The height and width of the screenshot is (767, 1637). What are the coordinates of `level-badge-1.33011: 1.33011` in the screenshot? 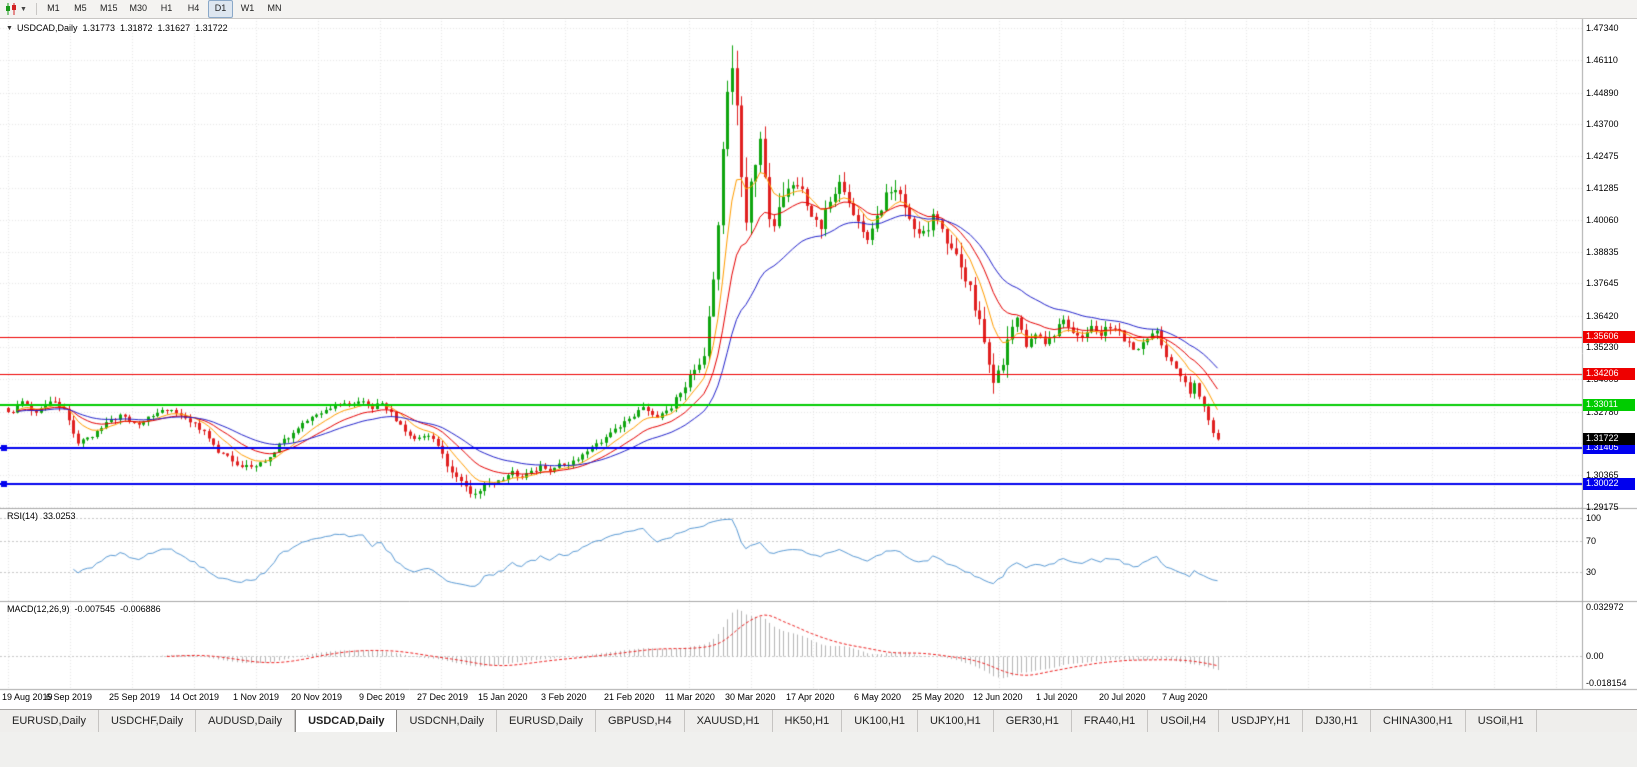 It's located at (1609, 405).